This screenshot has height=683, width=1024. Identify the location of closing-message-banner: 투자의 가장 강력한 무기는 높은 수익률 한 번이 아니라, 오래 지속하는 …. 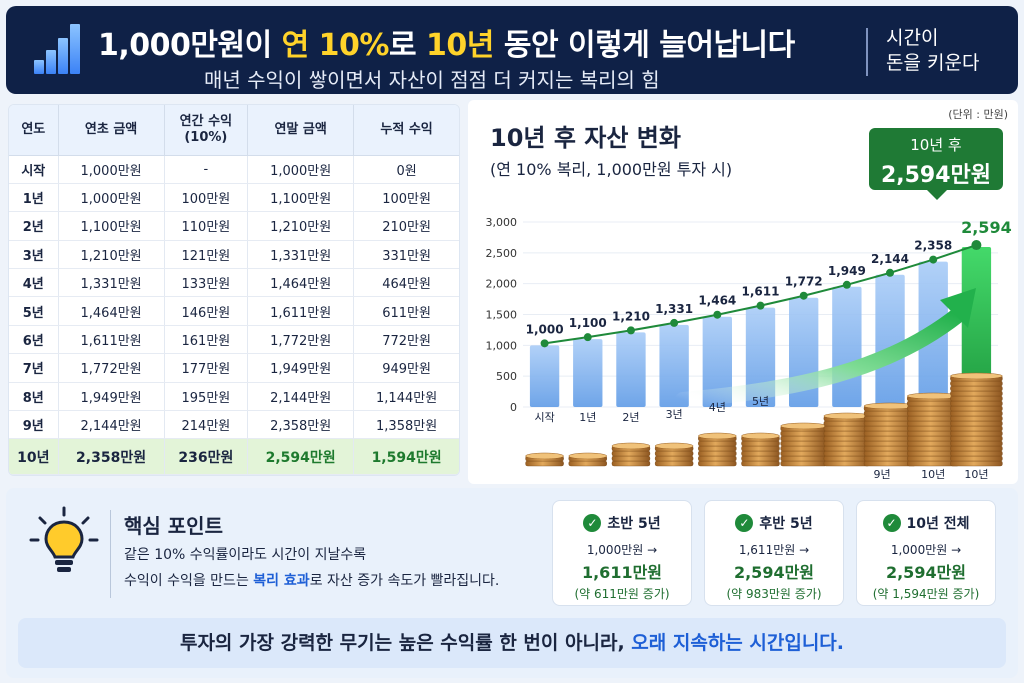
(512, 643).